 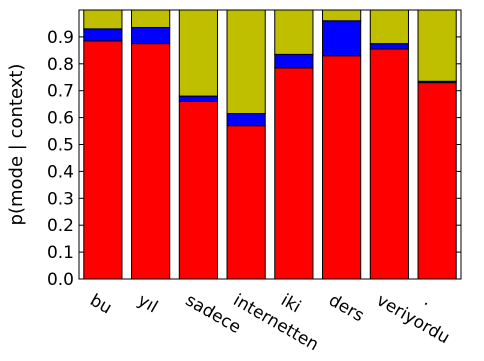 I want to click on x-tick-label: ., so click(x=428, y=300).